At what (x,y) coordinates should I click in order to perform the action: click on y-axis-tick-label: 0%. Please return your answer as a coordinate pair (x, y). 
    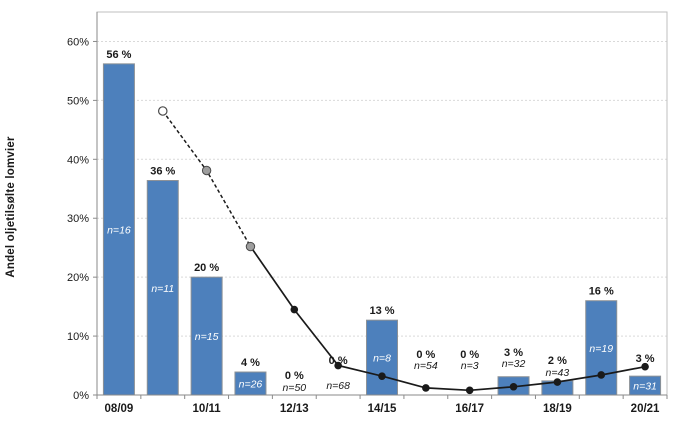
    Looking at the image, I should click on (81, 396).